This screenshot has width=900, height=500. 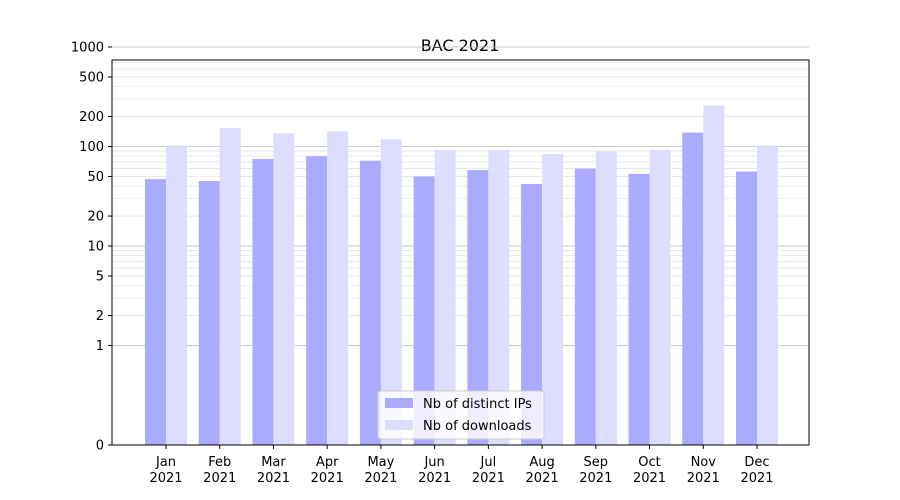 What do you see at coordinates (91, 147) in the screenshot?
I see `y-tick-label: 100` at bounding box center [91, 147].